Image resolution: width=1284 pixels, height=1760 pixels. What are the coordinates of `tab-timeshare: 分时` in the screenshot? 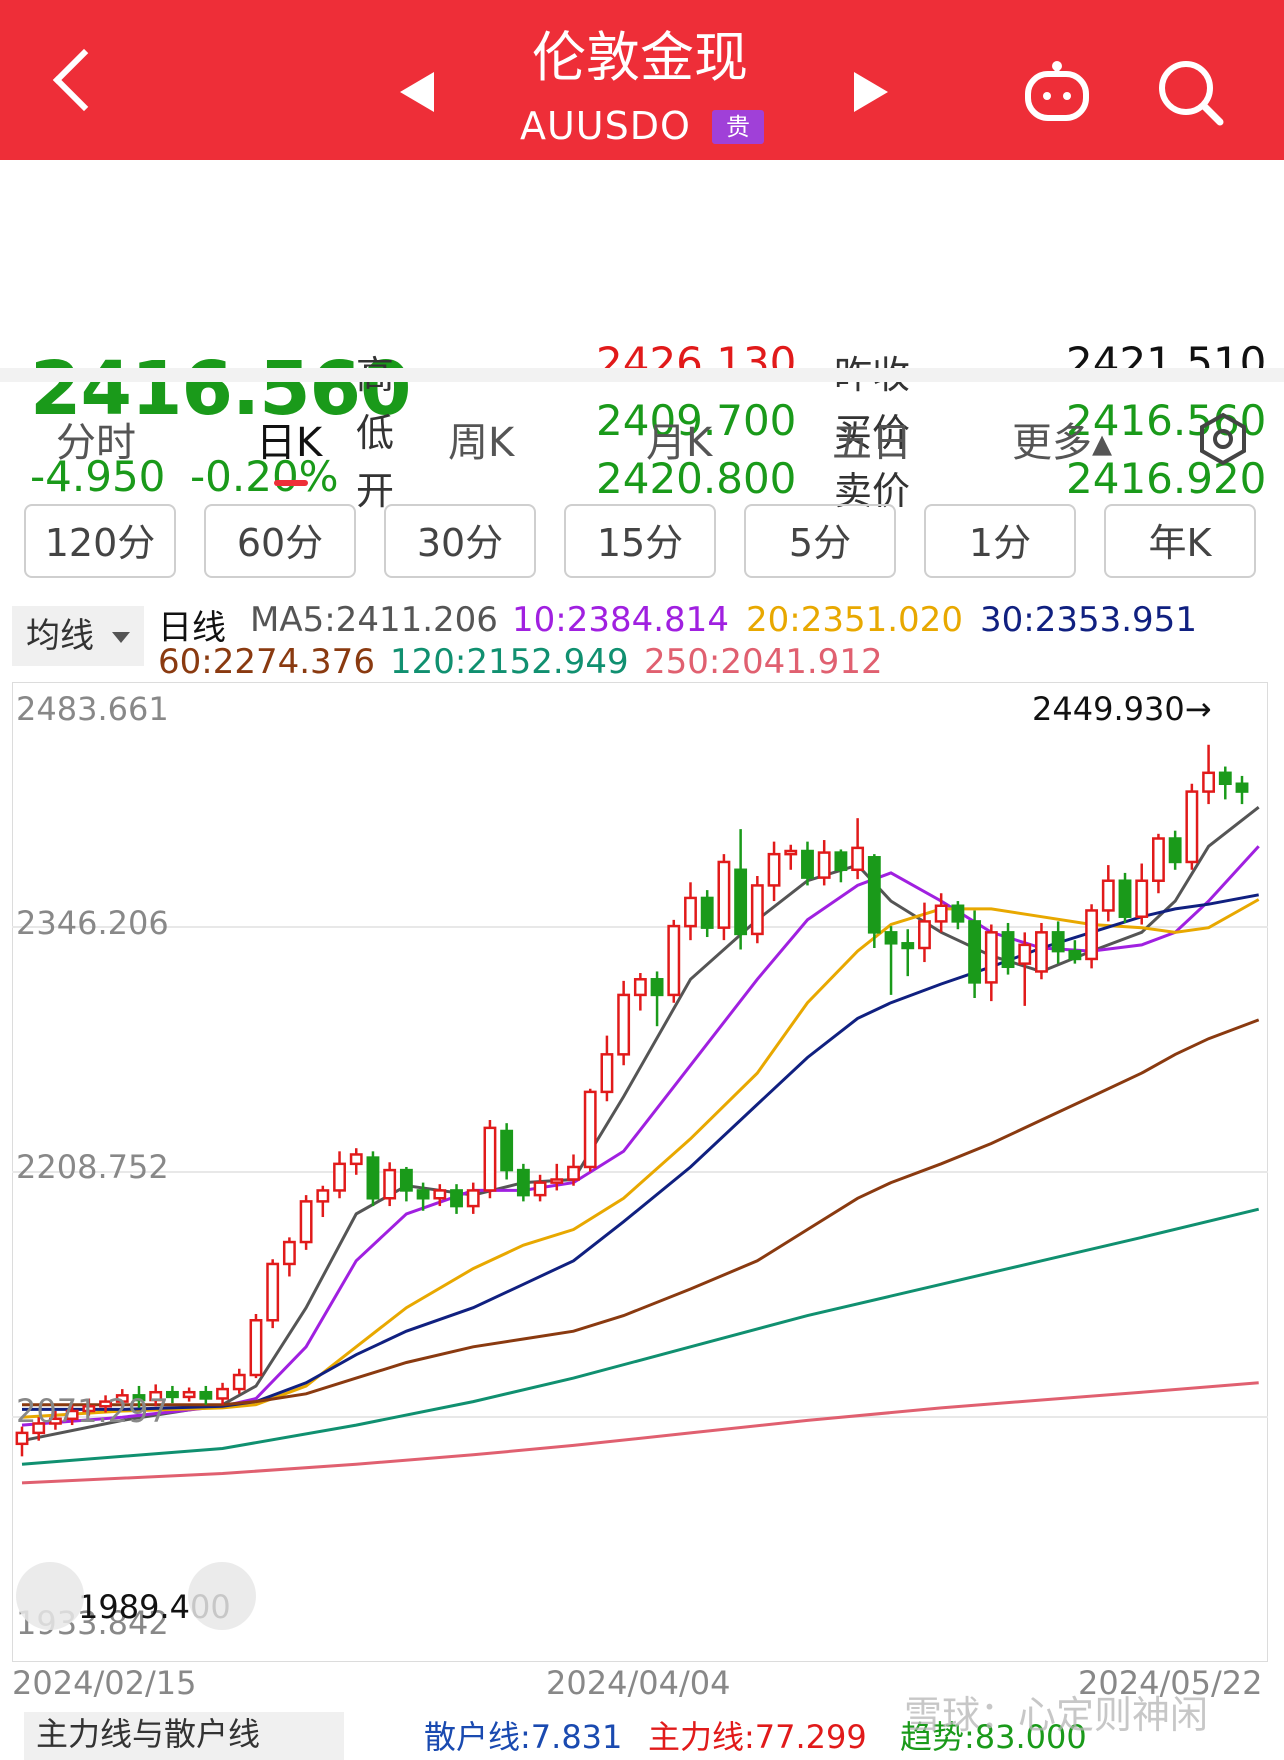 It's located at (96, 443).